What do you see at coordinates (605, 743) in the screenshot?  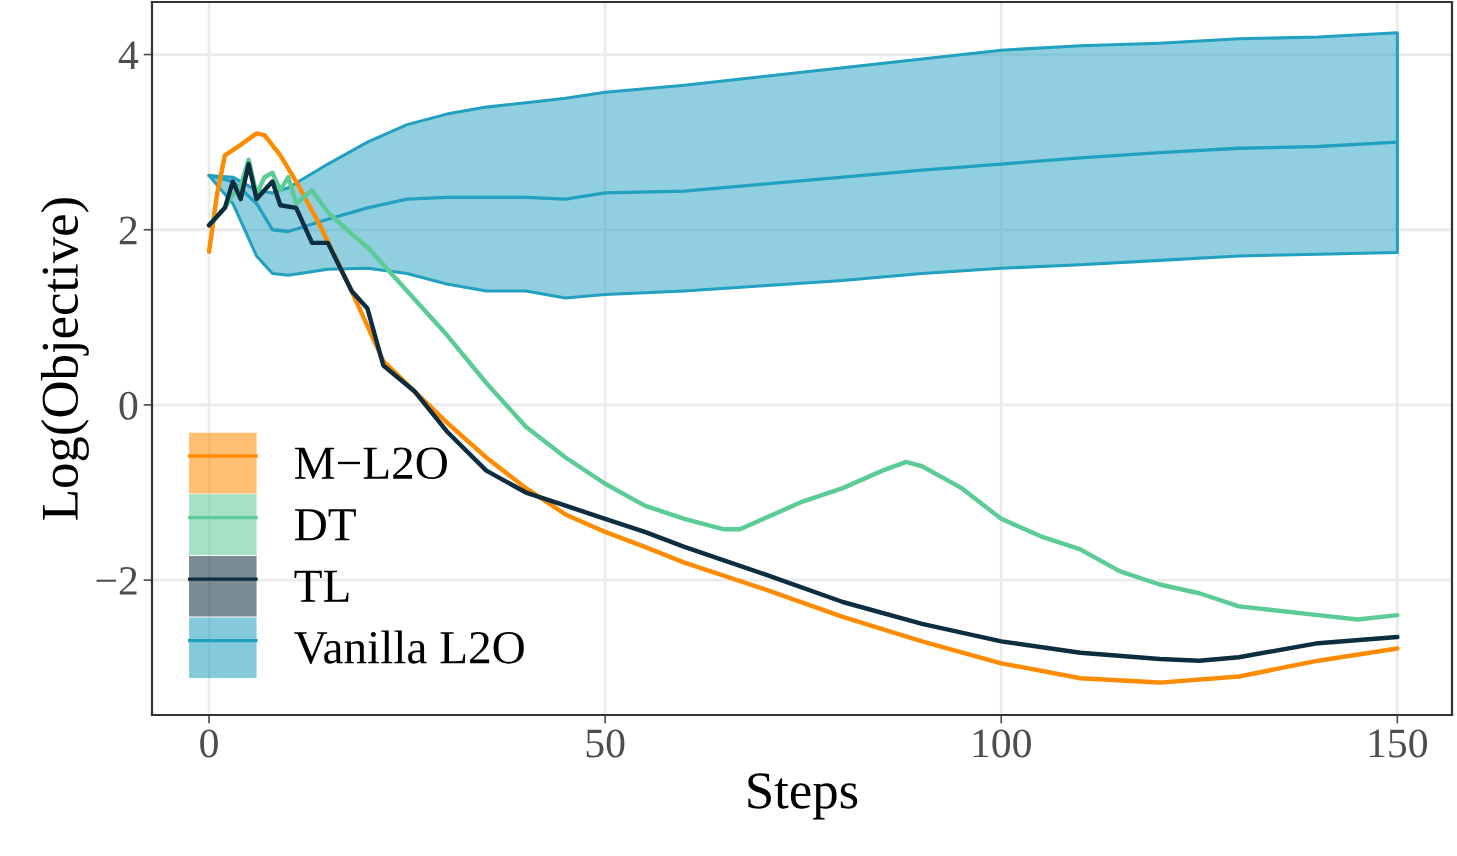 I see `x-tick-label: 50` at bounding box center [605, 743].